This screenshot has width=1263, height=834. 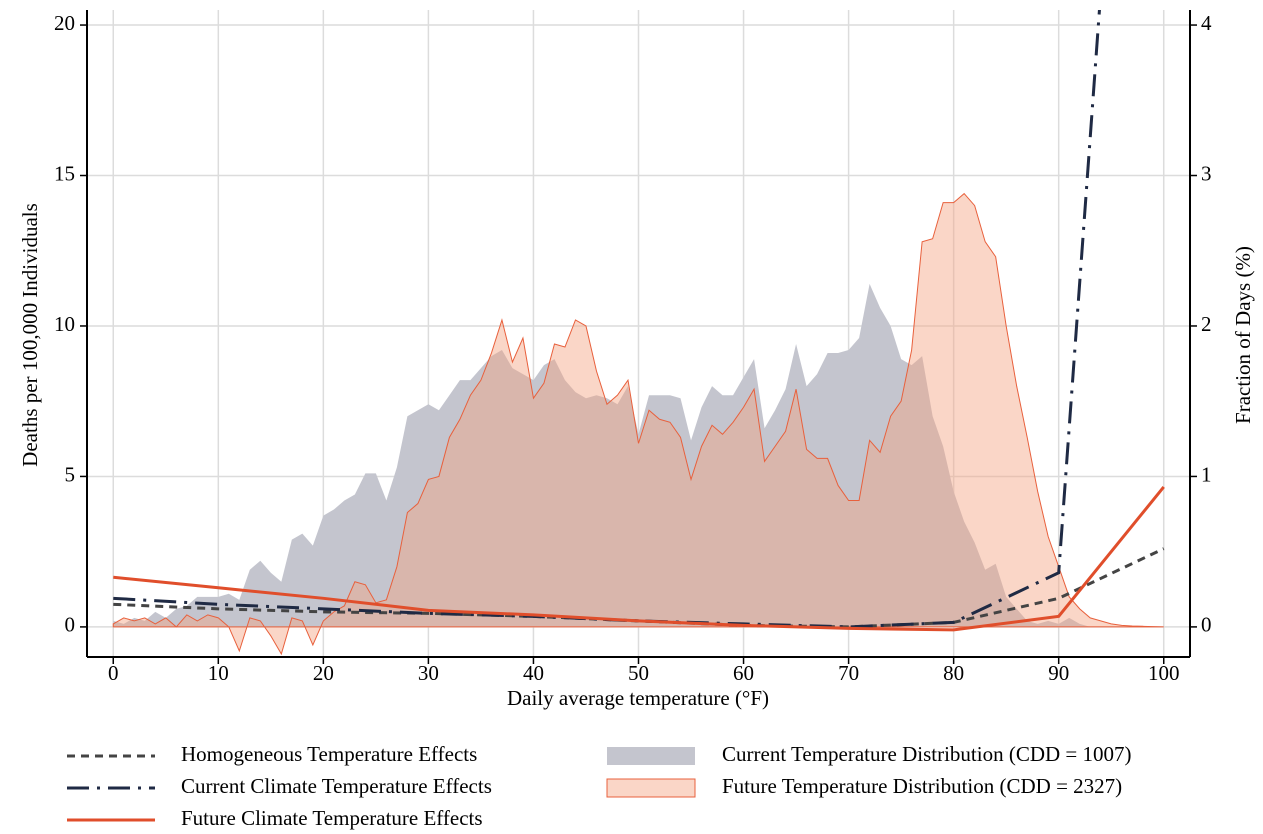 I want to click on x-axis-label: Daily average temperature (°F), so click(x=638, y=698).